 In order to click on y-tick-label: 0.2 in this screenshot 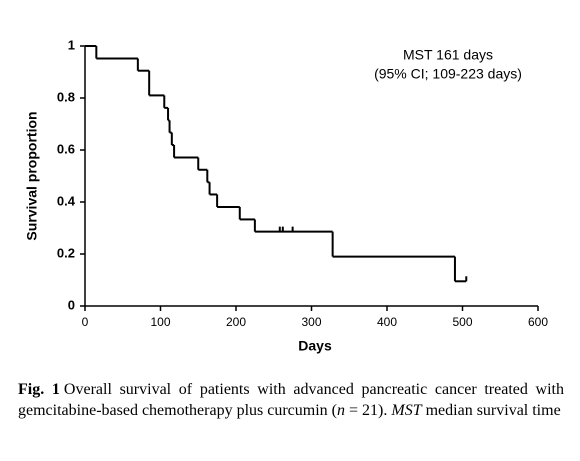, I will do `click(66, 252)`.